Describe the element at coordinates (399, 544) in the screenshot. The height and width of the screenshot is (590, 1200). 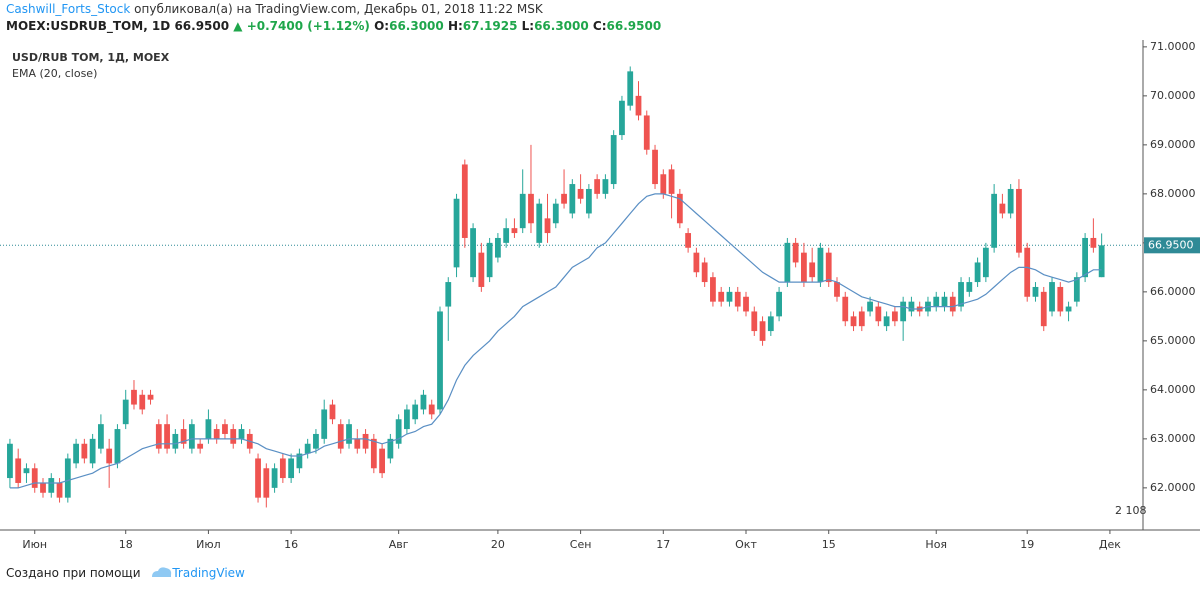
I see `x-tick-label: Авг` at that location.